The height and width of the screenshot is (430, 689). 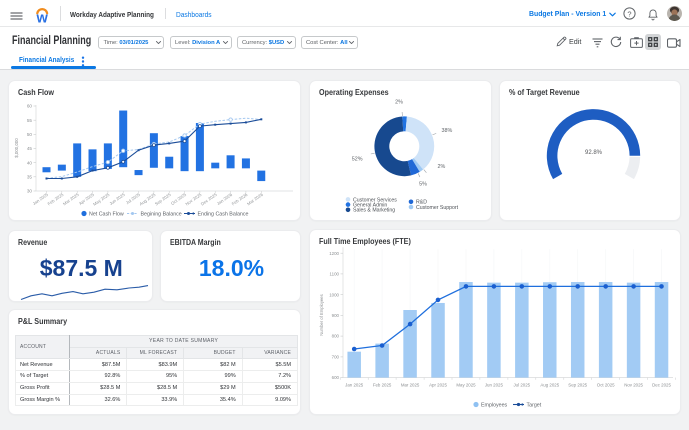 What do you see at coordinates (534, 406) in the screenshot?
I see `svg-text: Target` at bounding box center [534, 406].